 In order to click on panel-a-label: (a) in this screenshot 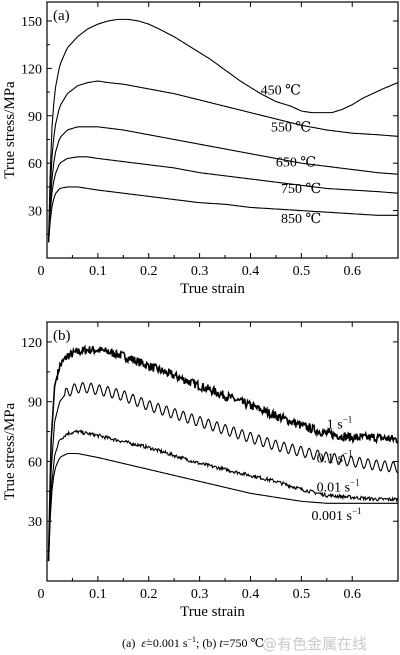, I will do `click(61, 16)`.